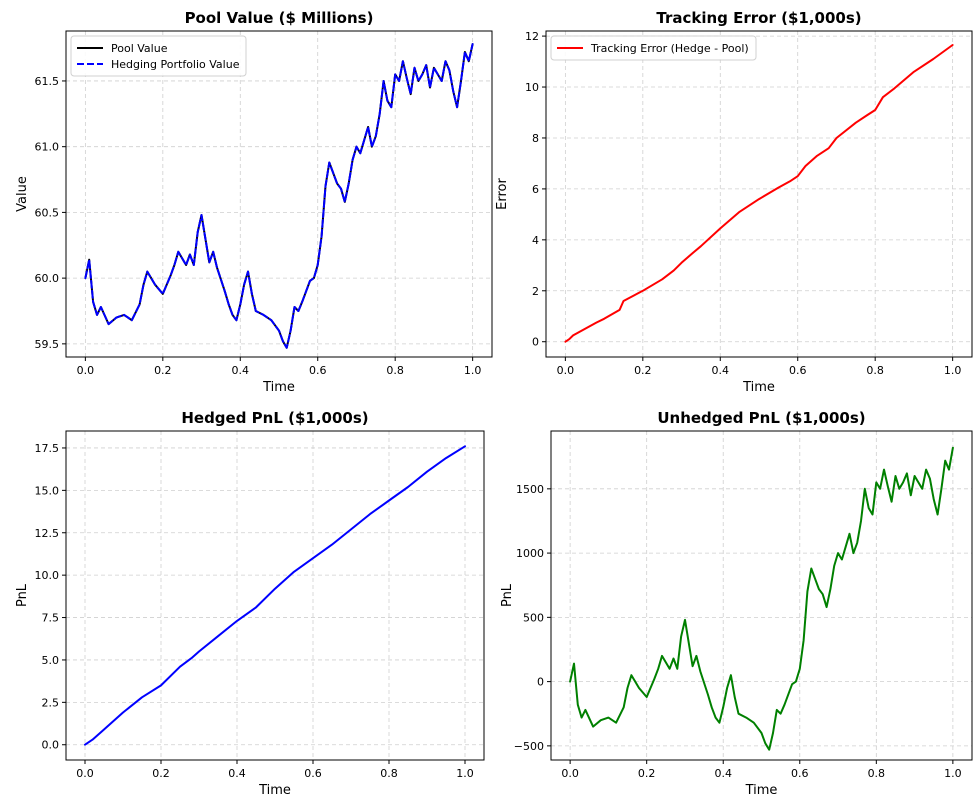  Describe the element at coordinates (529, 746) in the screenshot. I see `chart-3-ytick-label: −500` at that location.